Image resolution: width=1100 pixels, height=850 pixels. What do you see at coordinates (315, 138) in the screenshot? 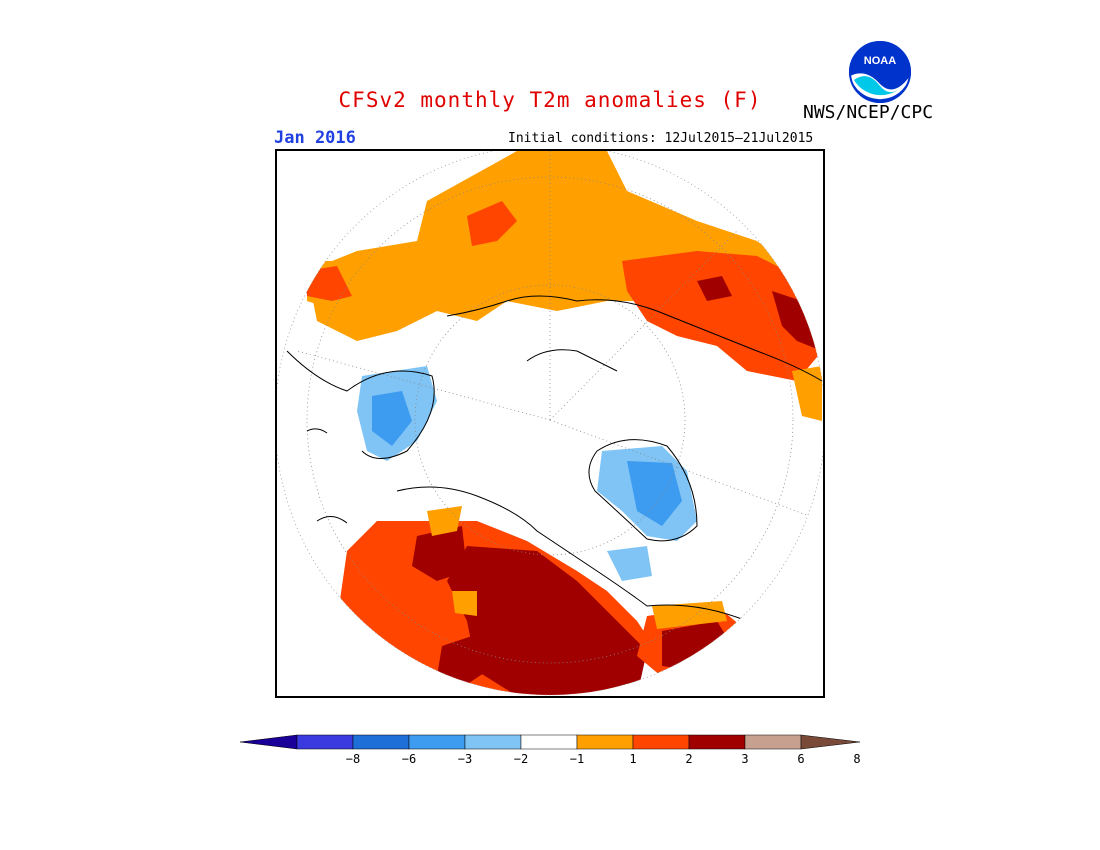
I see `forecast-month: Jan 2016` at bounding box center [315, 138].